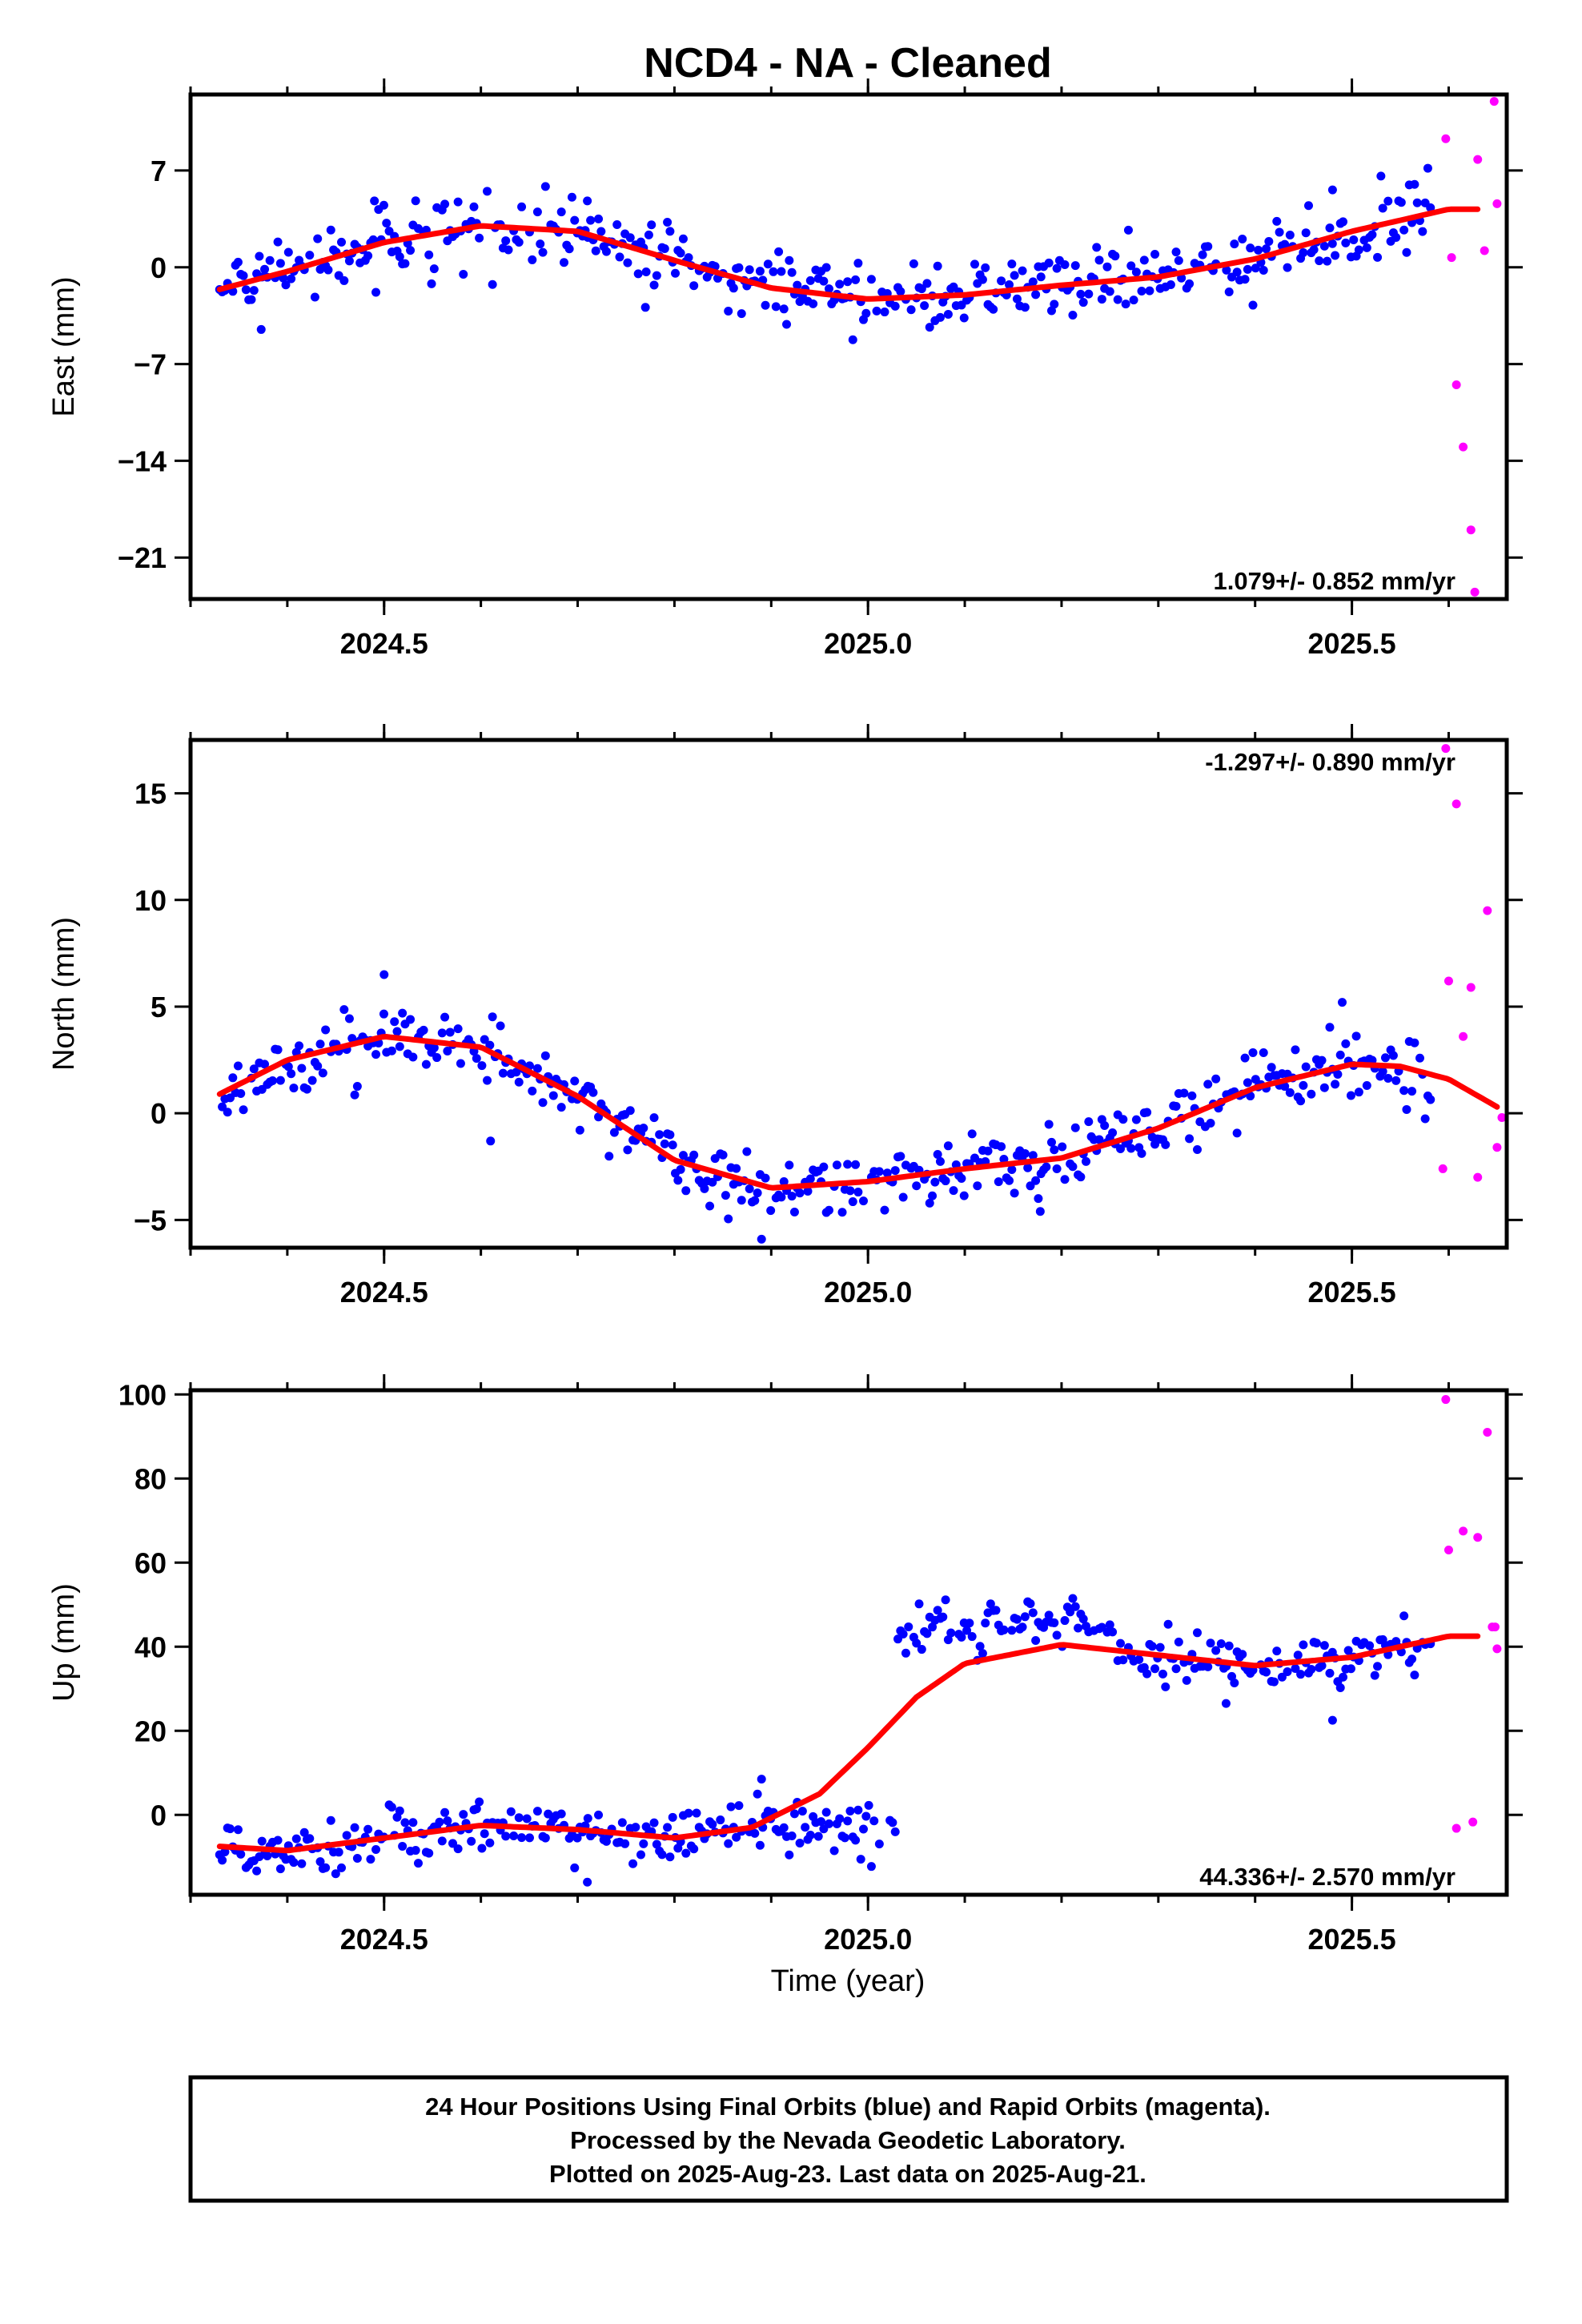 This screenshot has width=1582, height=2324. I want to click on x-tick-label: 2025.5, so click(1352, 1940).